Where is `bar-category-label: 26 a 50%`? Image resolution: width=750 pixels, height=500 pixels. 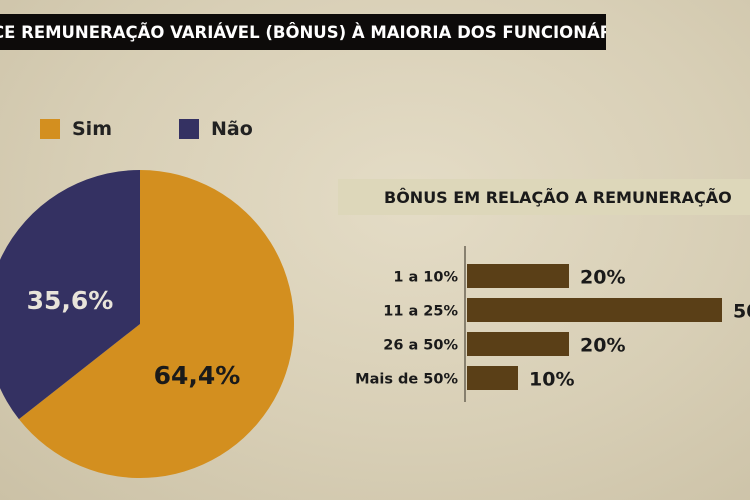 bar-category-label: 26 a 50% is located at coordinates (420, 346).